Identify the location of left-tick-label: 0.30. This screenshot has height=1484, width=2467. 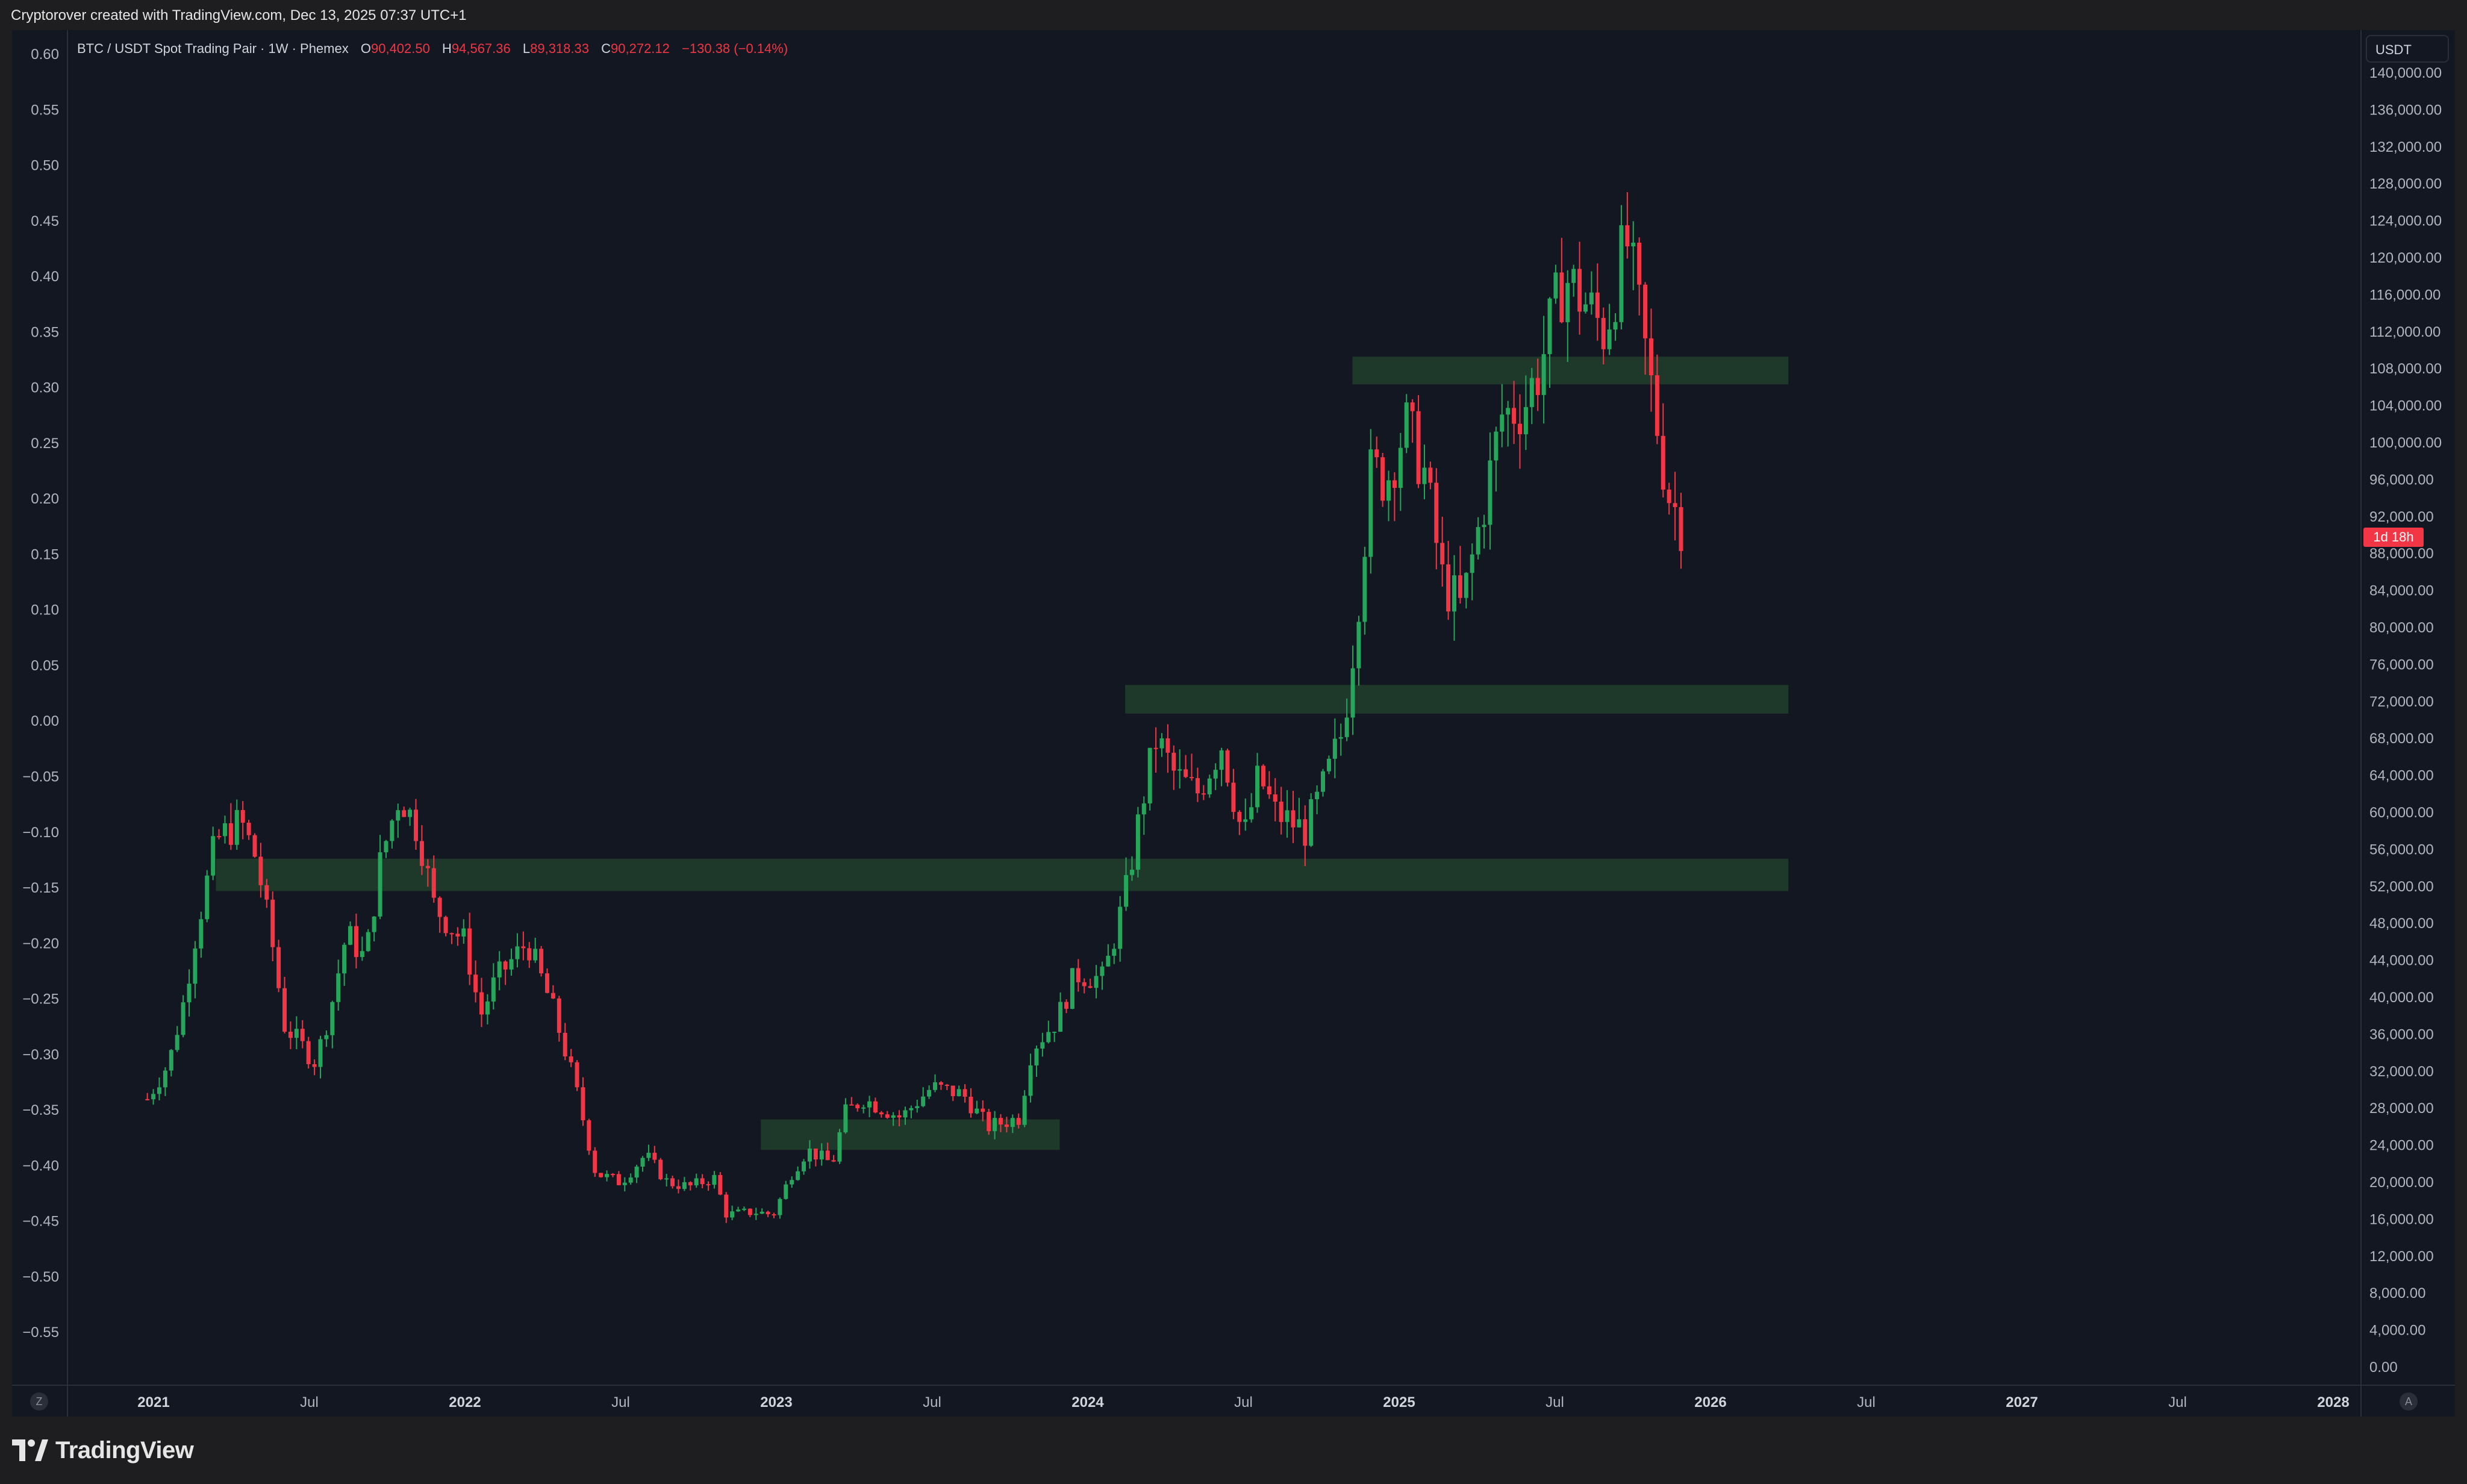
(45, 388).